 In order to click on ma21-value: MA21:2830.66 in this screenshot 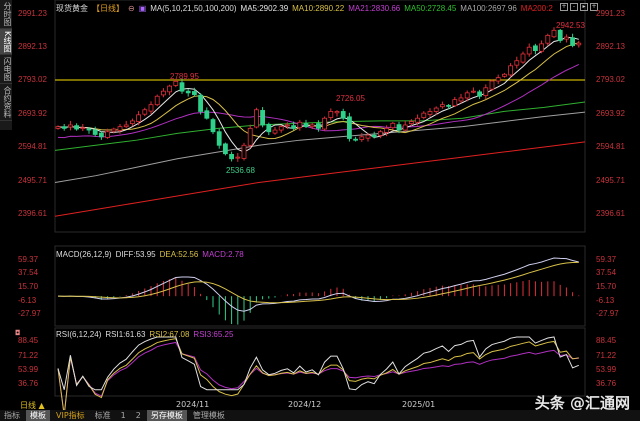, I will do `click(374, 8)`.